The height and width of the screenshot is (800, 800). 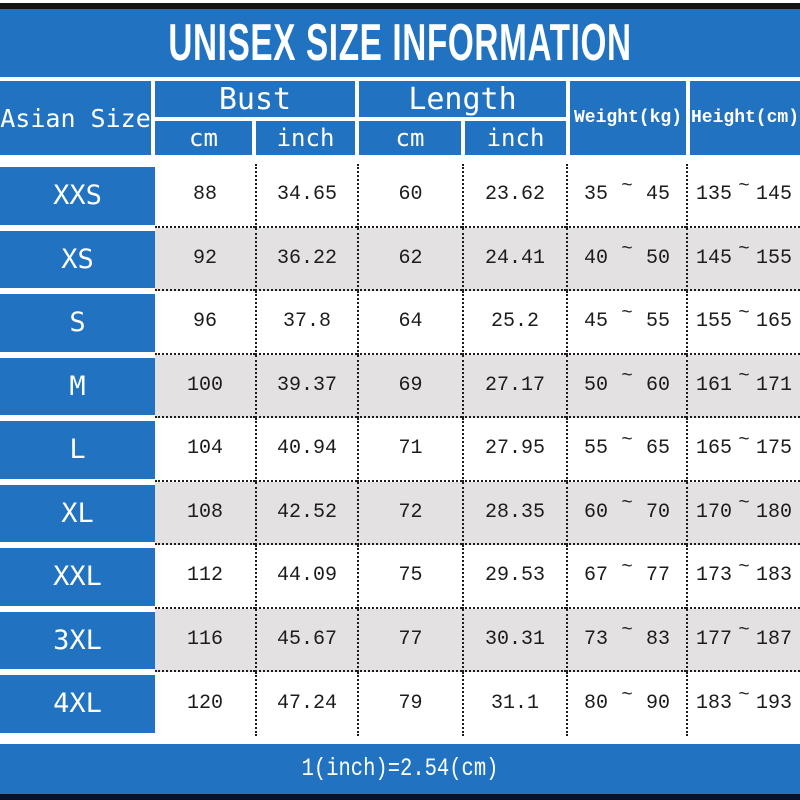 I want to click on weight-min: 50, so click(x=596, y=385).